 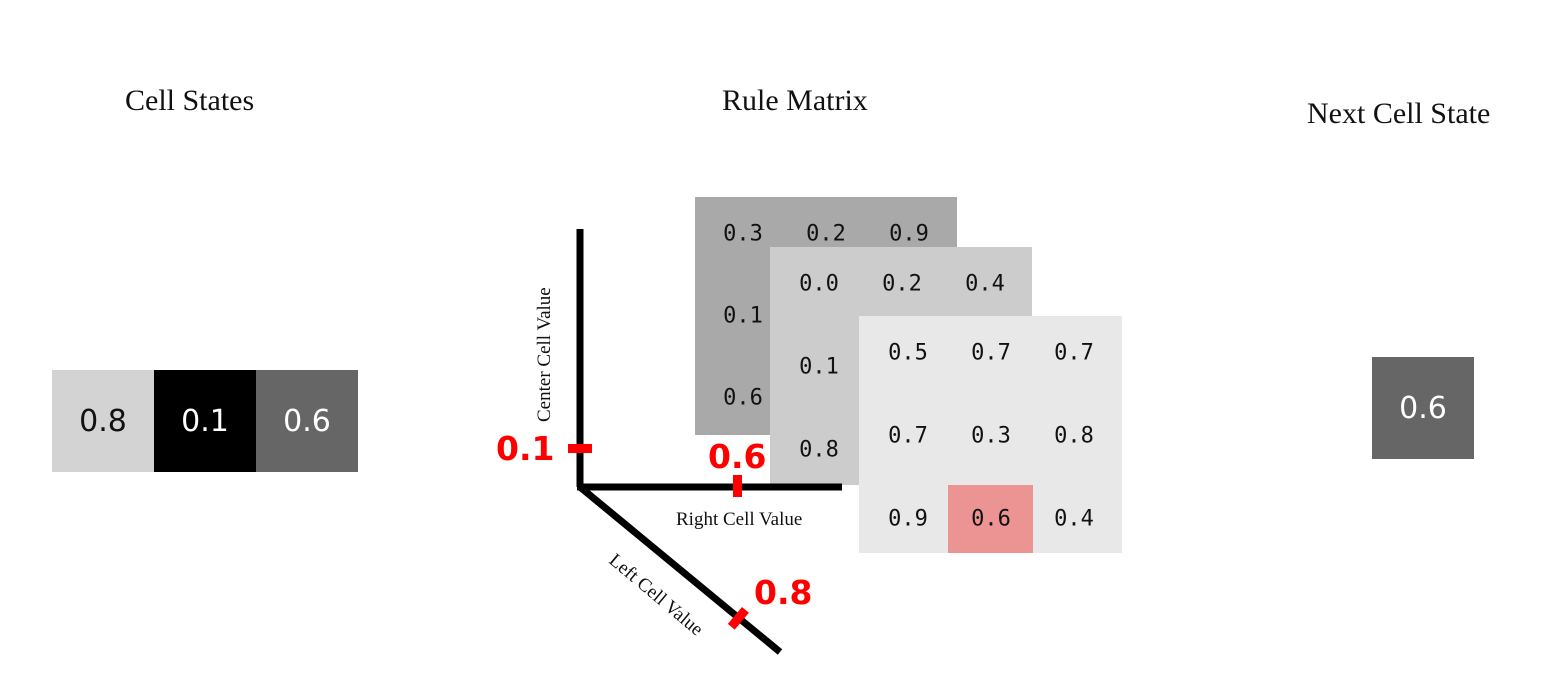 What do you see at coordinates (738, 618) in the screenshot?
I see `left-value-marker` at bounding box center [738, 618].